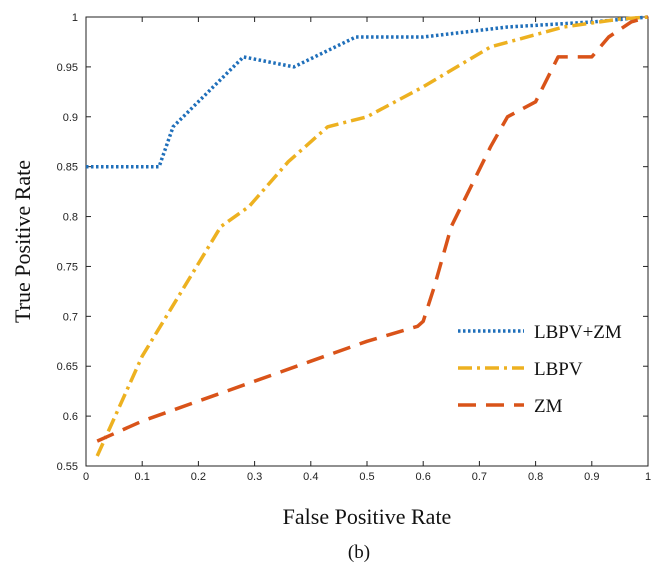 The width and height of the screenshot is (652, 566). Describe the element at coordinates (67, 367) in the screenshot. I see `y-tick-label: 0.65` at that location.